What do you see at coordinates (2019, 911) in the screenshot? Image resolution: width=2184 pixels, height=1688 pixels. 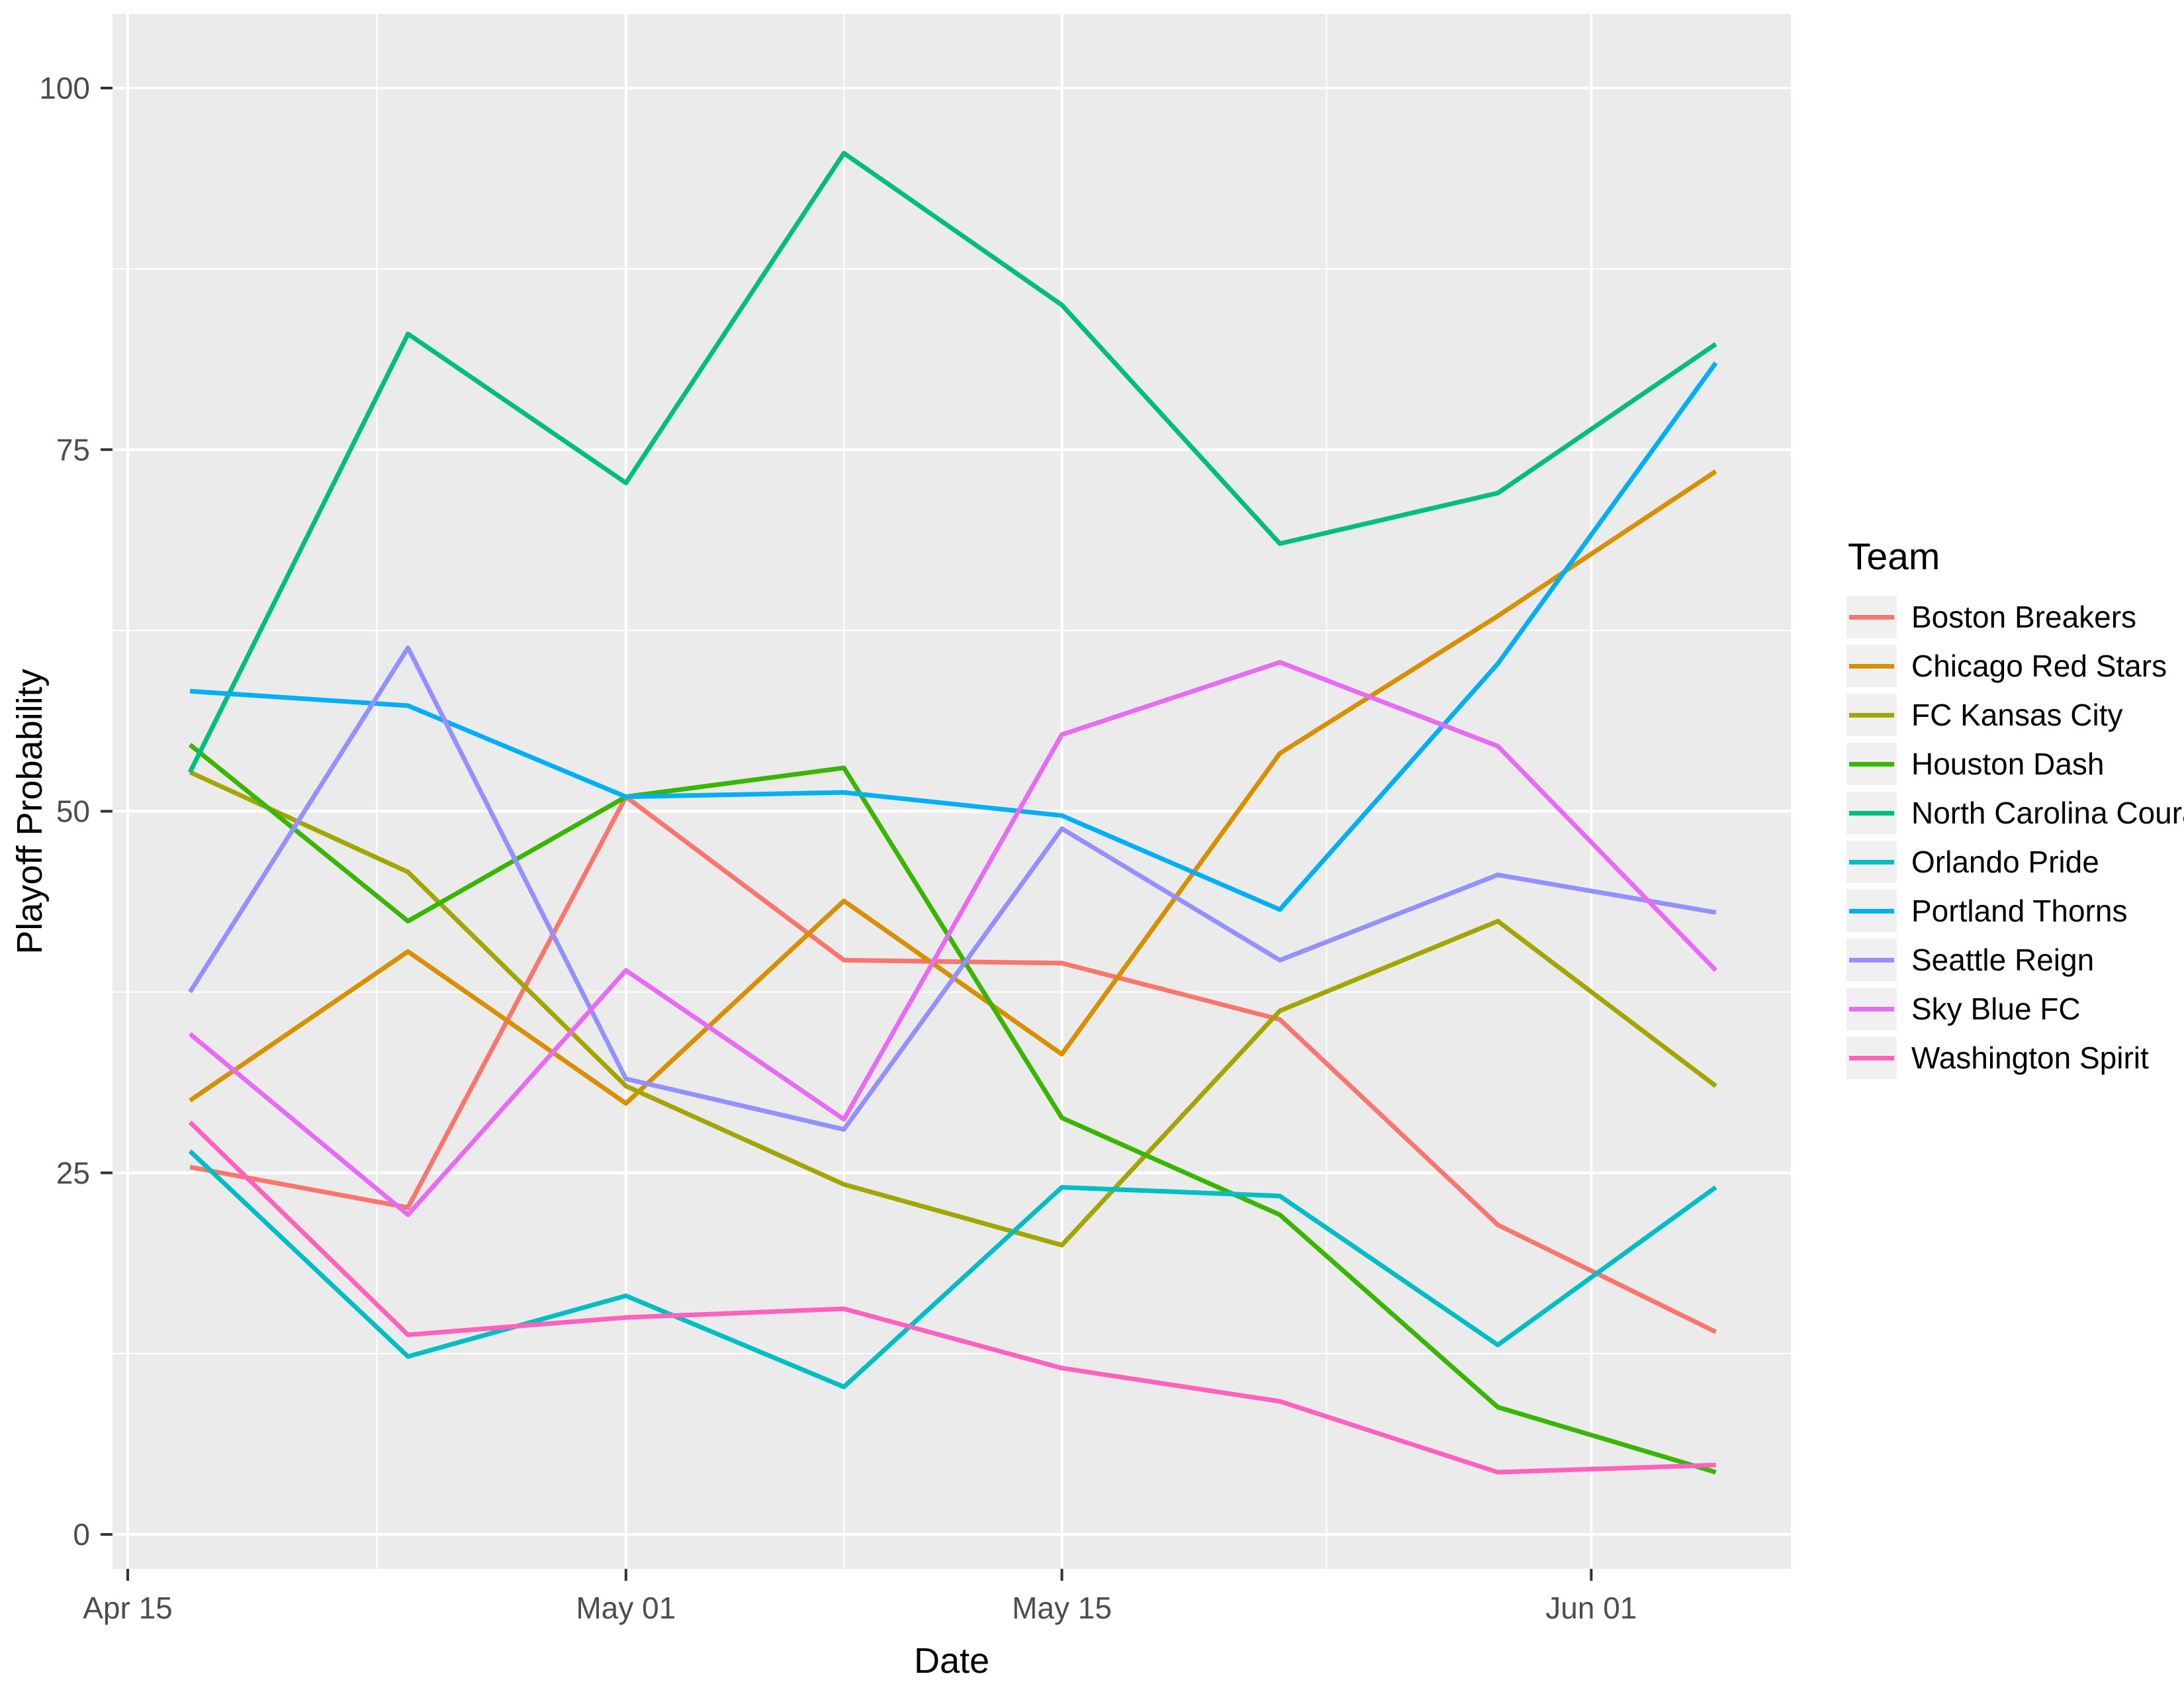 I see `legend-item-label: Portland Thorns` at bounding box center [2019, 911].